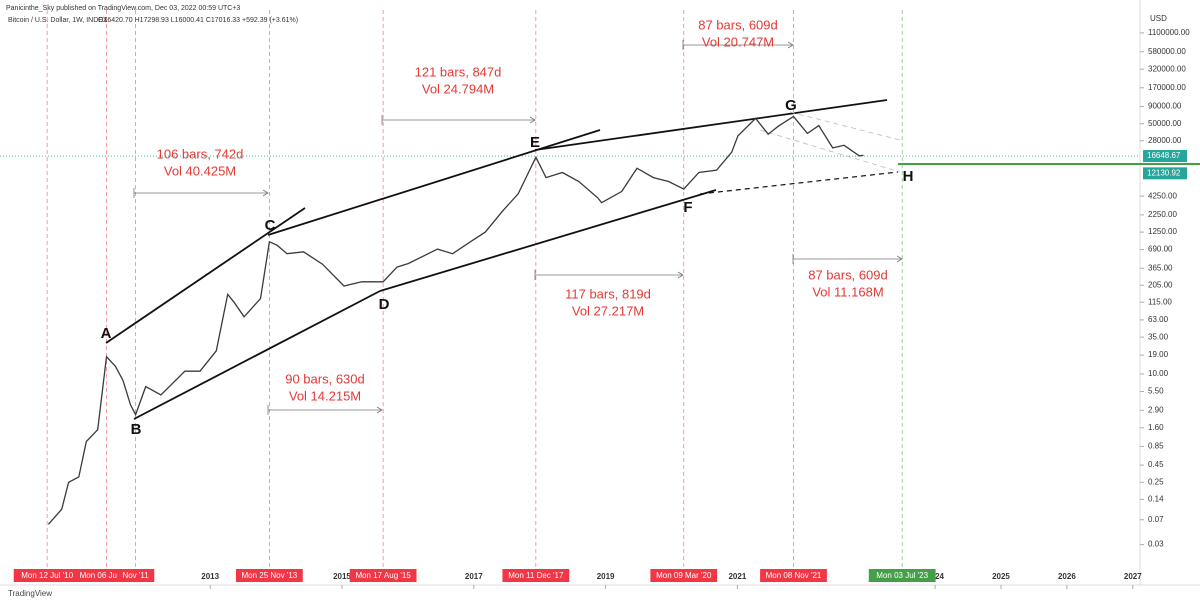 This screenshot has width=1200, height=602. Describe the element at coordinates (1133, 576) in the screenshot. I see `x-tick-label: 2027` at that location.